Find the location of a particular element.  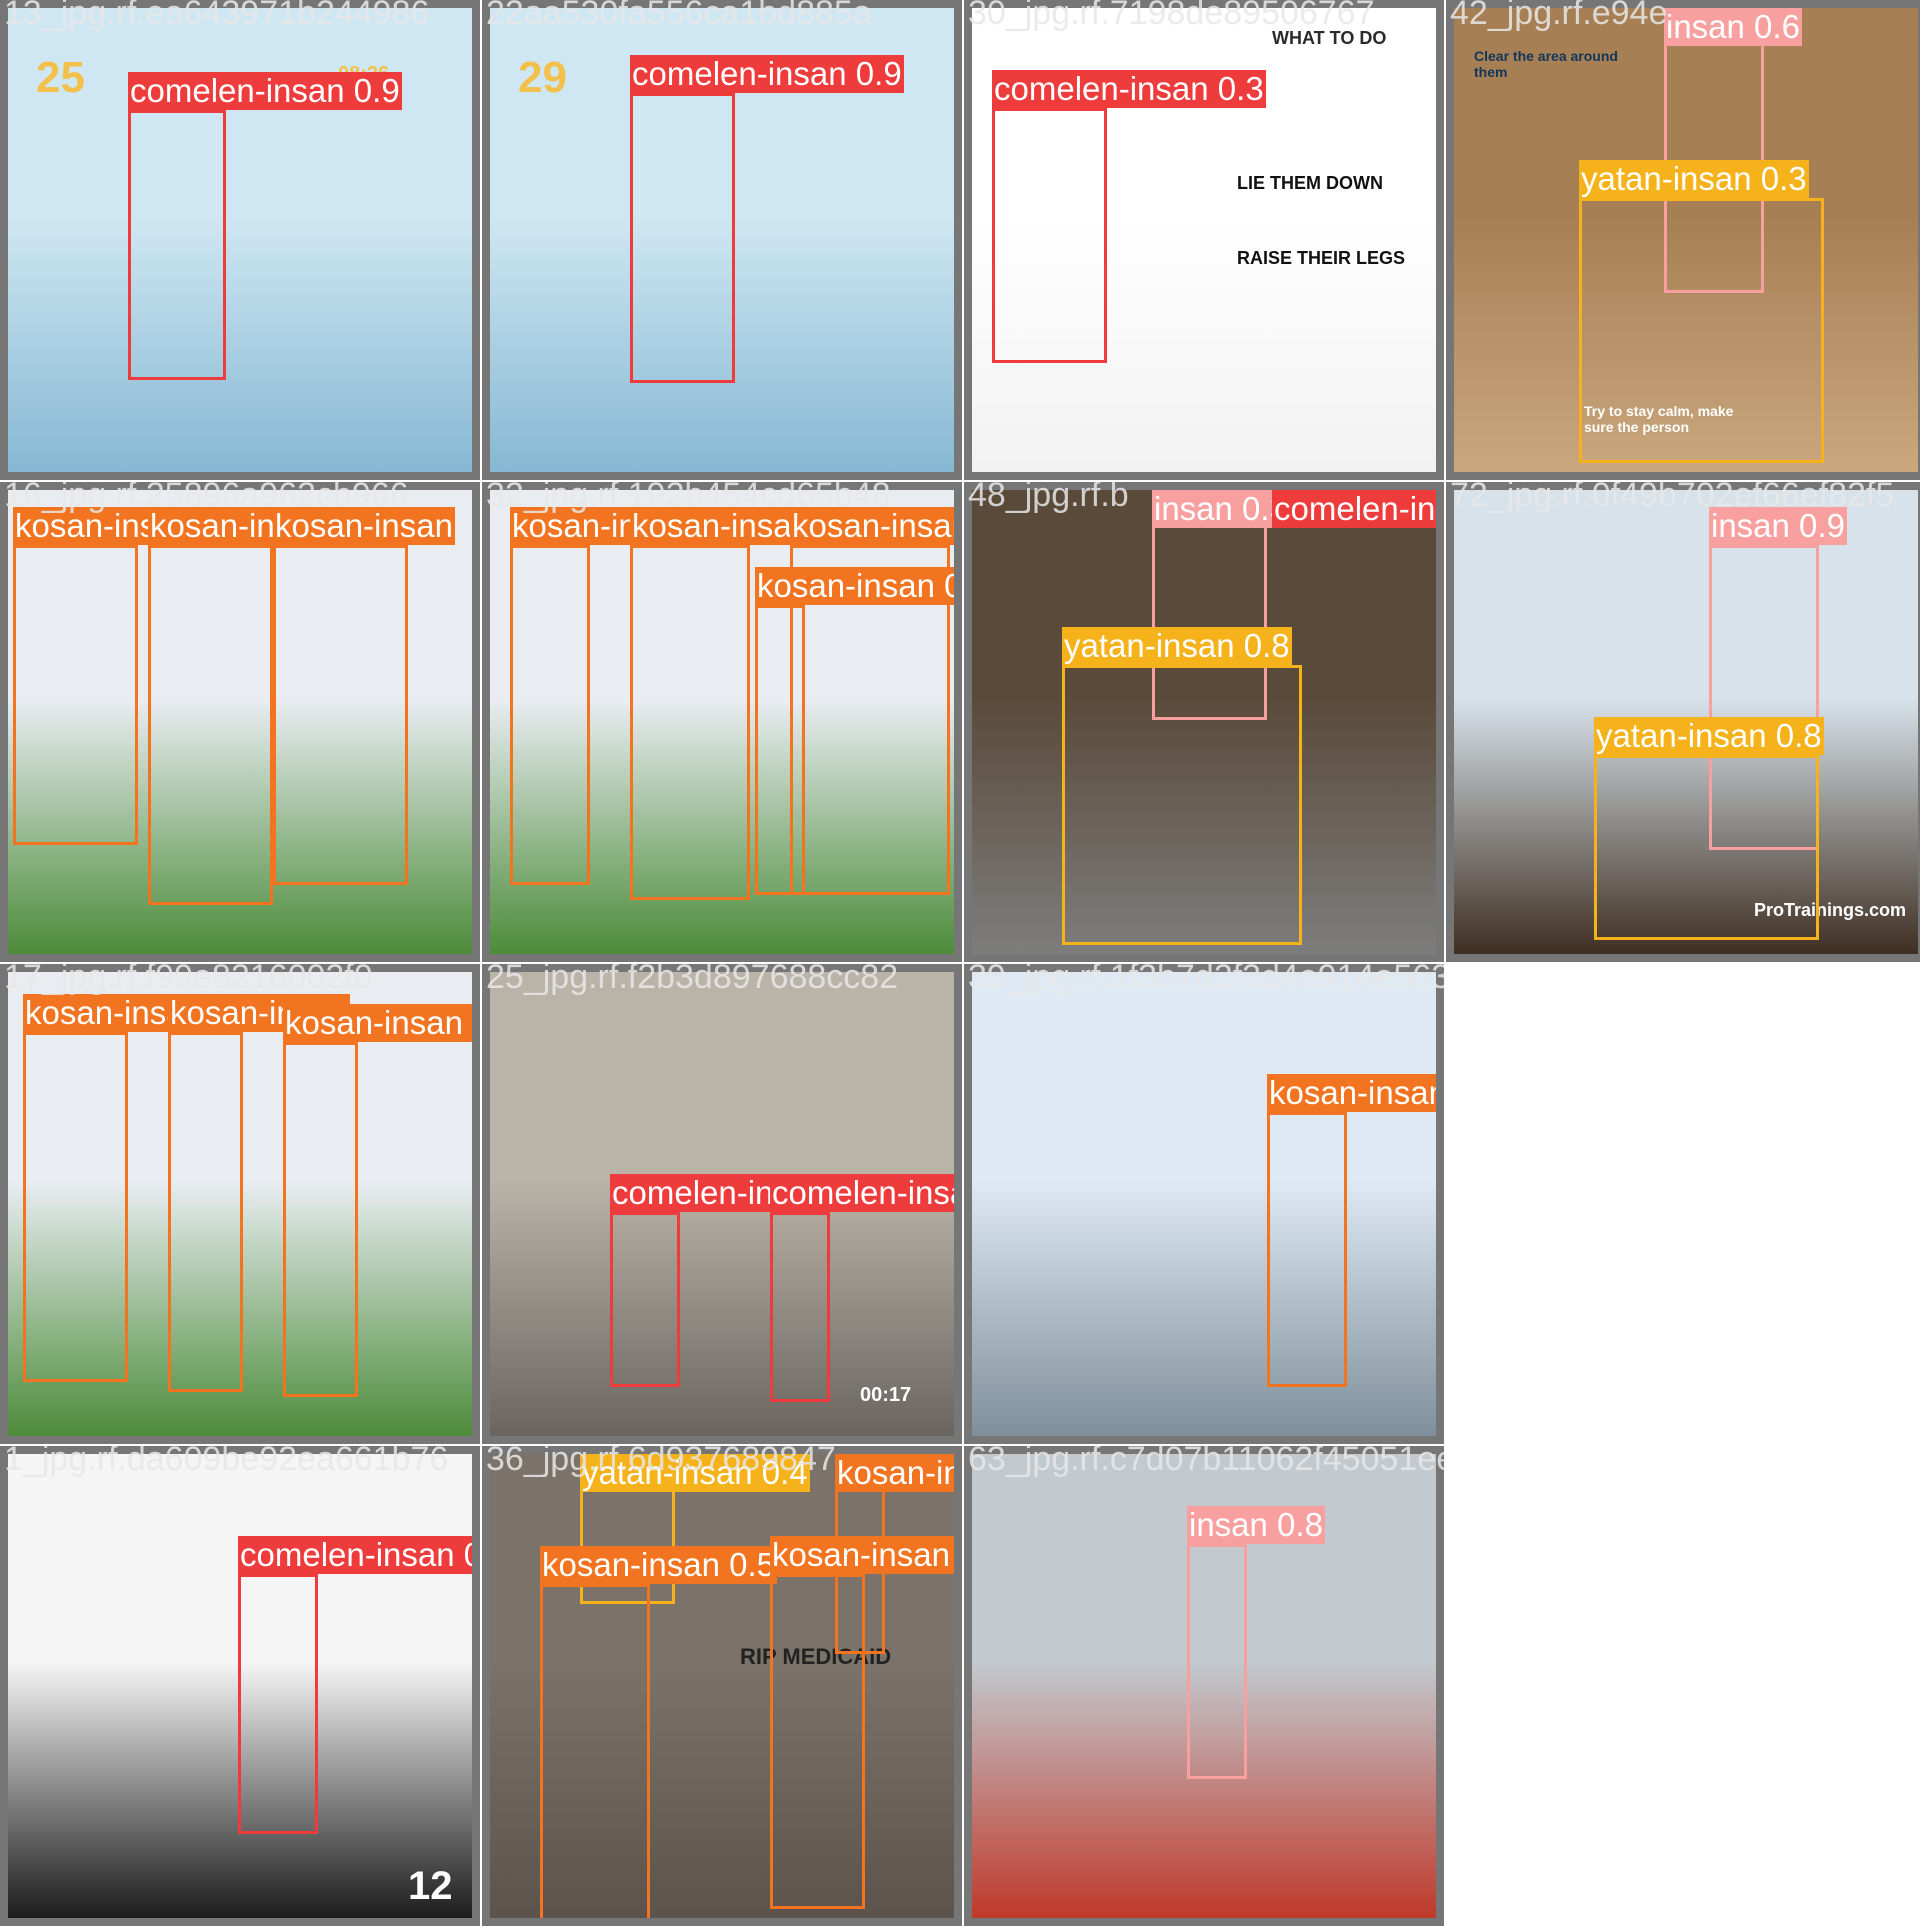

confidence: 0.4 is located at coordinates (949, 585).